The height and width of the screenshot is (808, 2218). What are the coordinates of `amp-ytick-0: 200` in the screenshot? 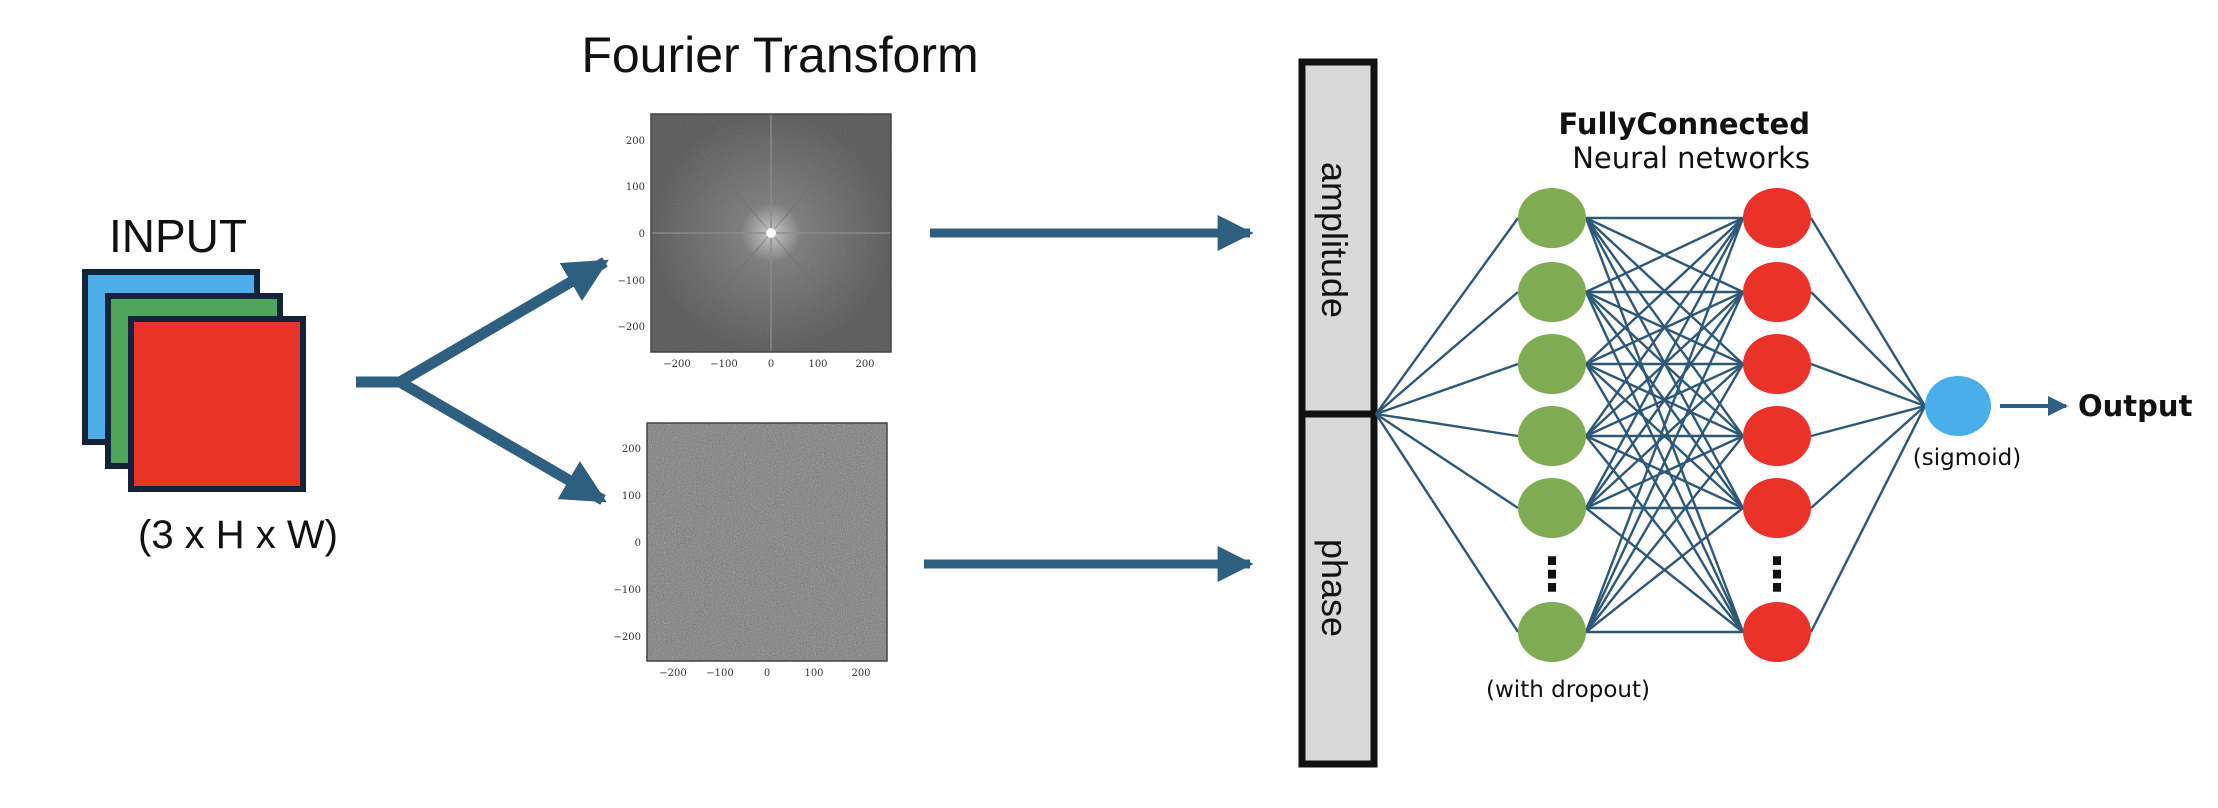 It's located at (635, 141).